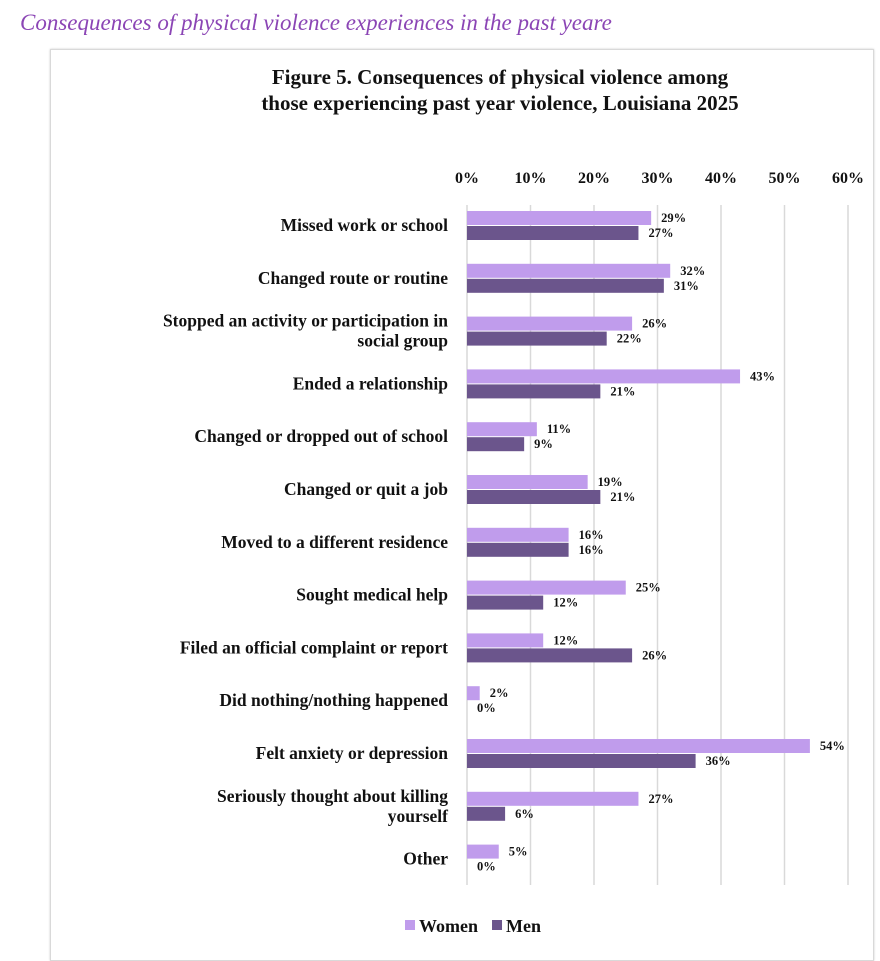  I want to click on x-tick-label: 30%, so click(658, 178).